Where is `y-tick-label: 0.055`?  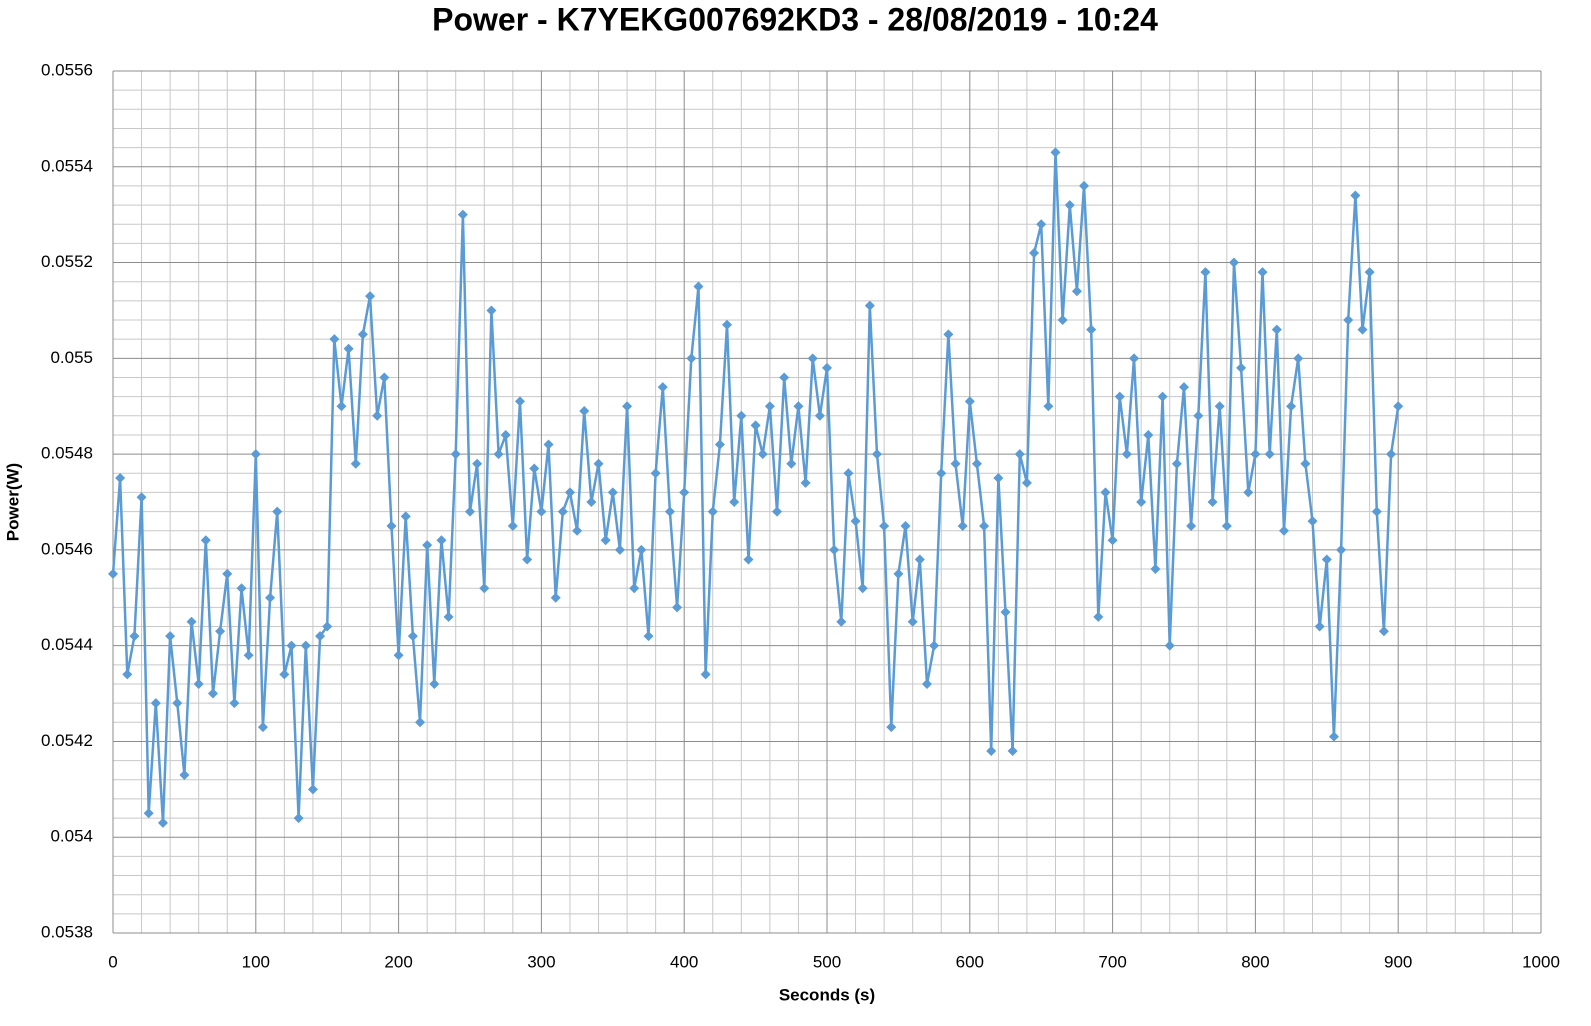 y-tick-label: 0.055 is located at coordinates (71, 357).